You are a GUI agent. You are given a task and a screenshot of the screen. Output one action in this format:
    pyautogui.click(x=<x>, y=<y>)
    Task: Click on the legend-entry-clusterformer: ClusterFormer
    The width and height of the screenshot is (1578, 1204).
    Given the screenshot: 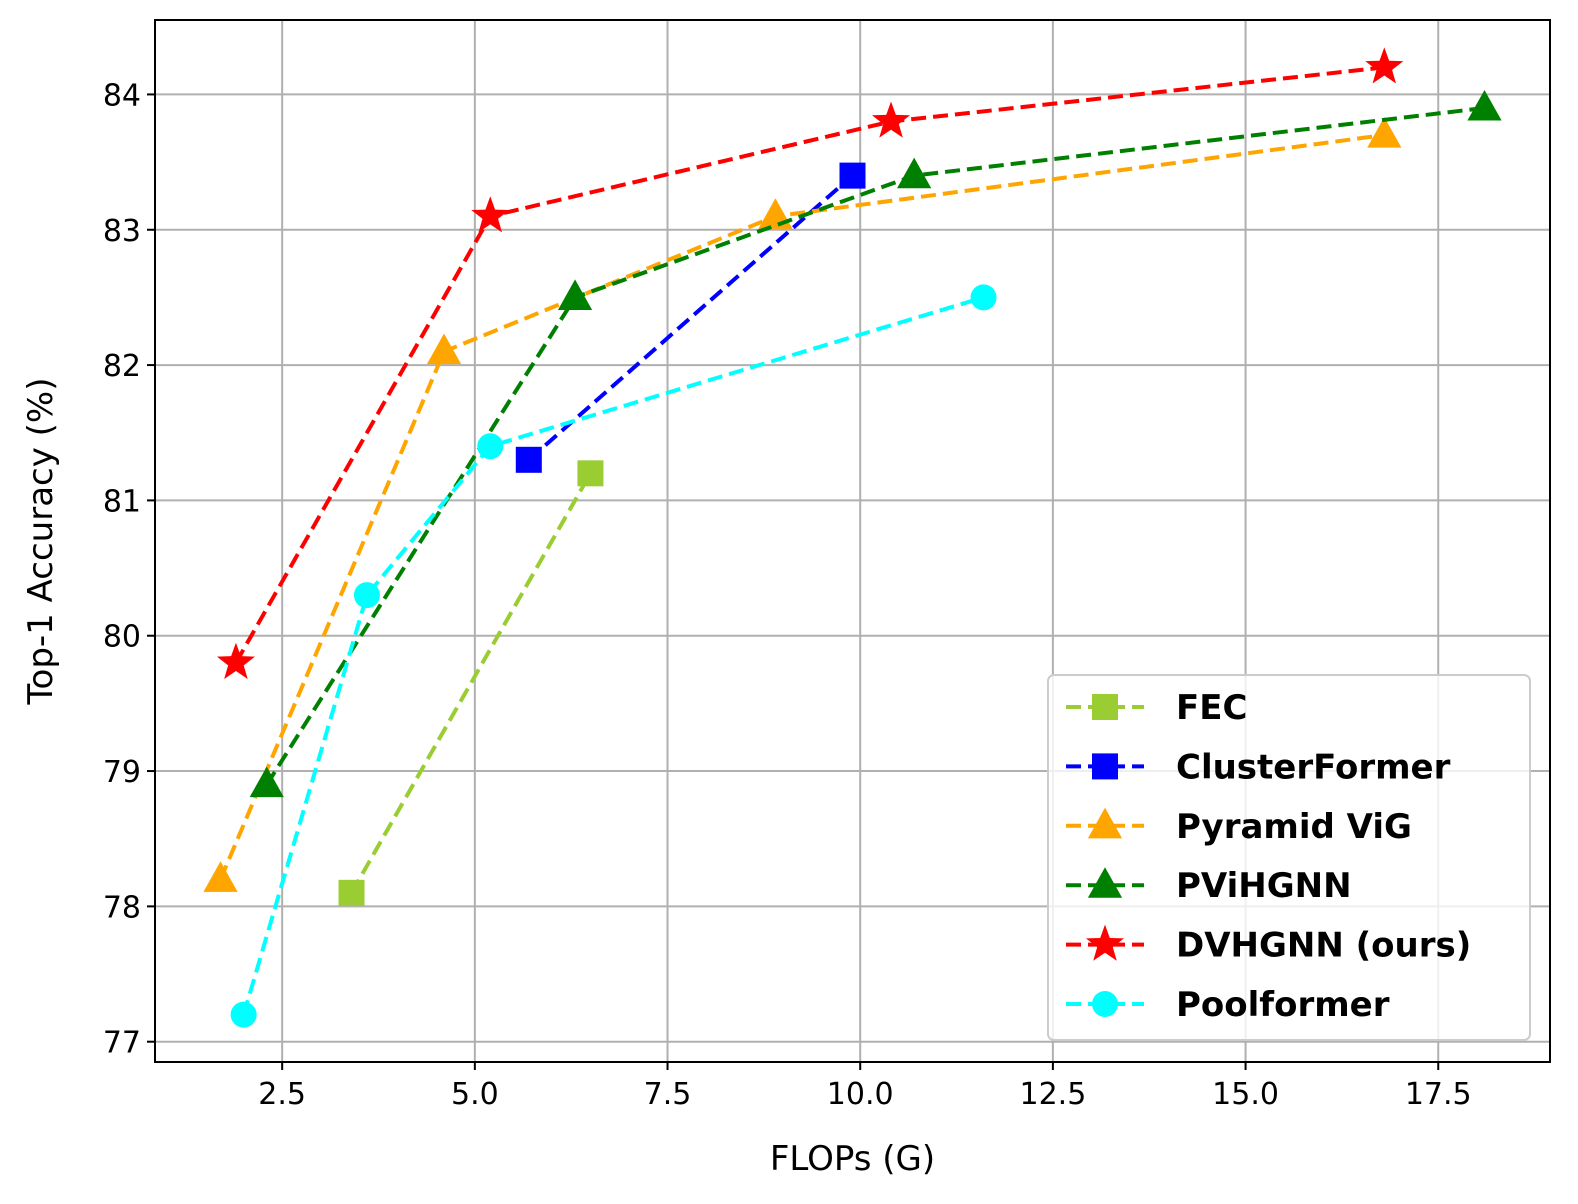 What is the action you would take?
    pyautogui.click(x=1258, y=767)
    